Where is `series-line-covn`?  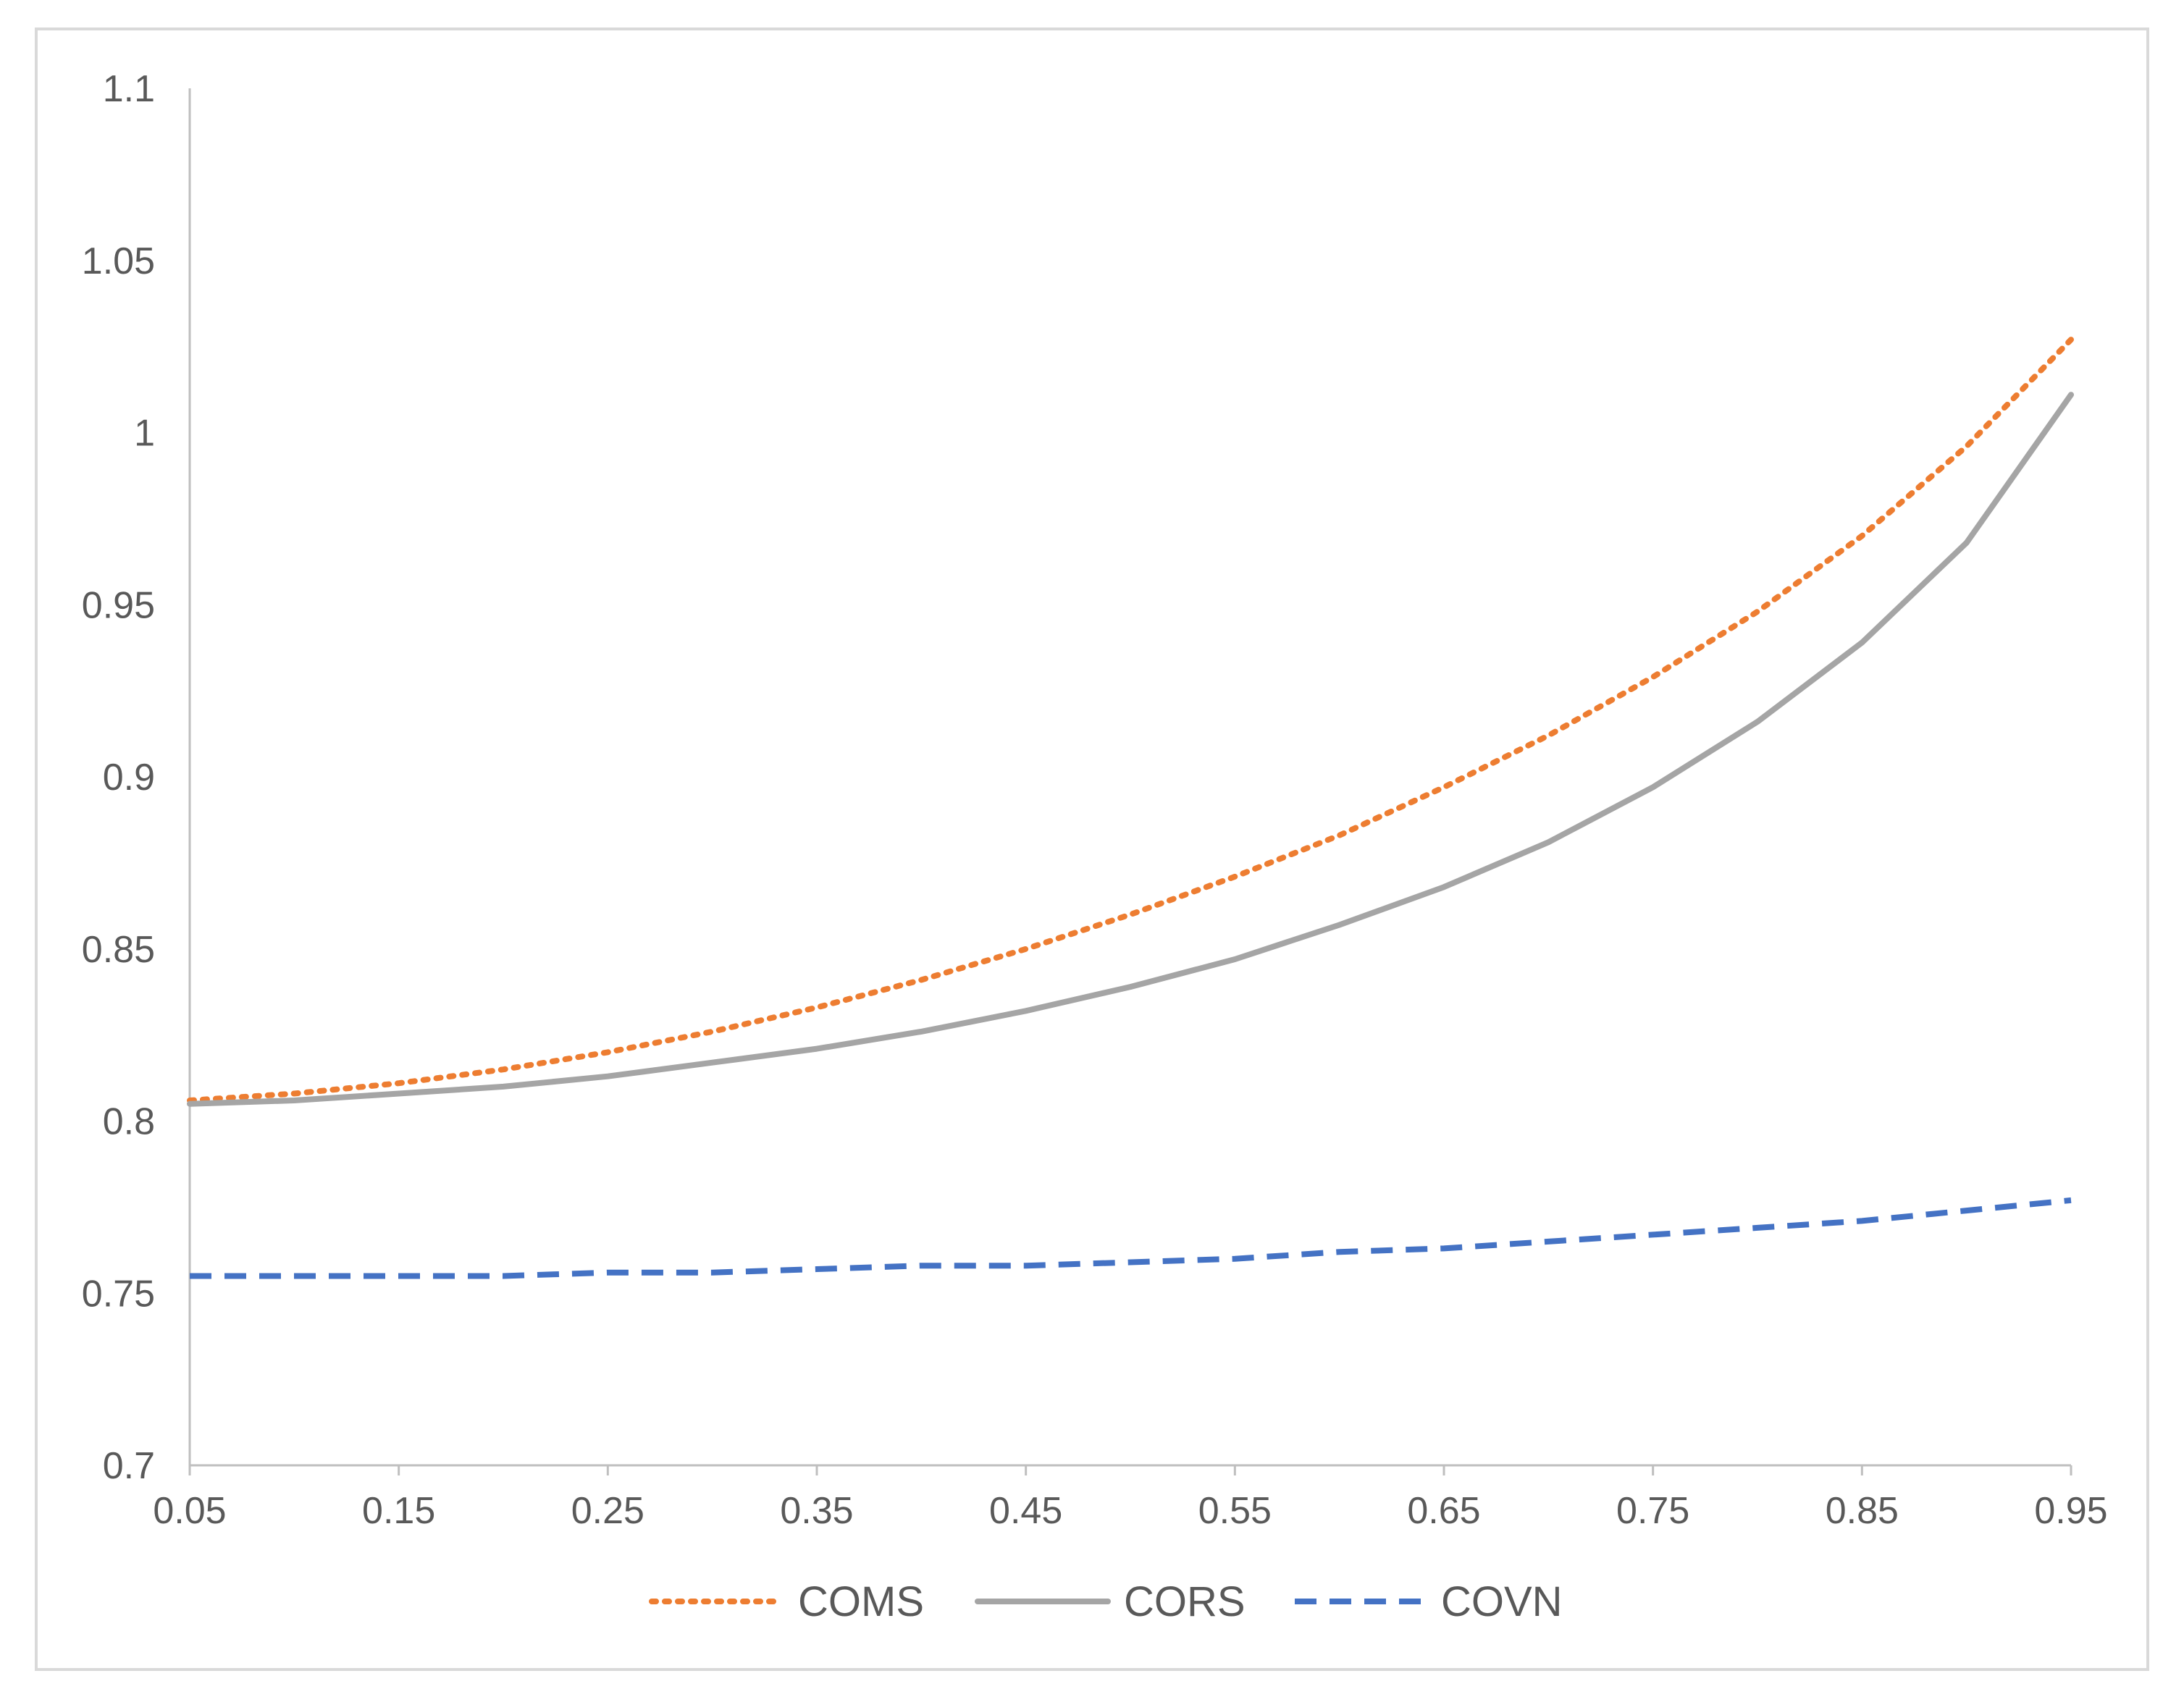
series-line-covn is located at coordinates (1131, 1238).